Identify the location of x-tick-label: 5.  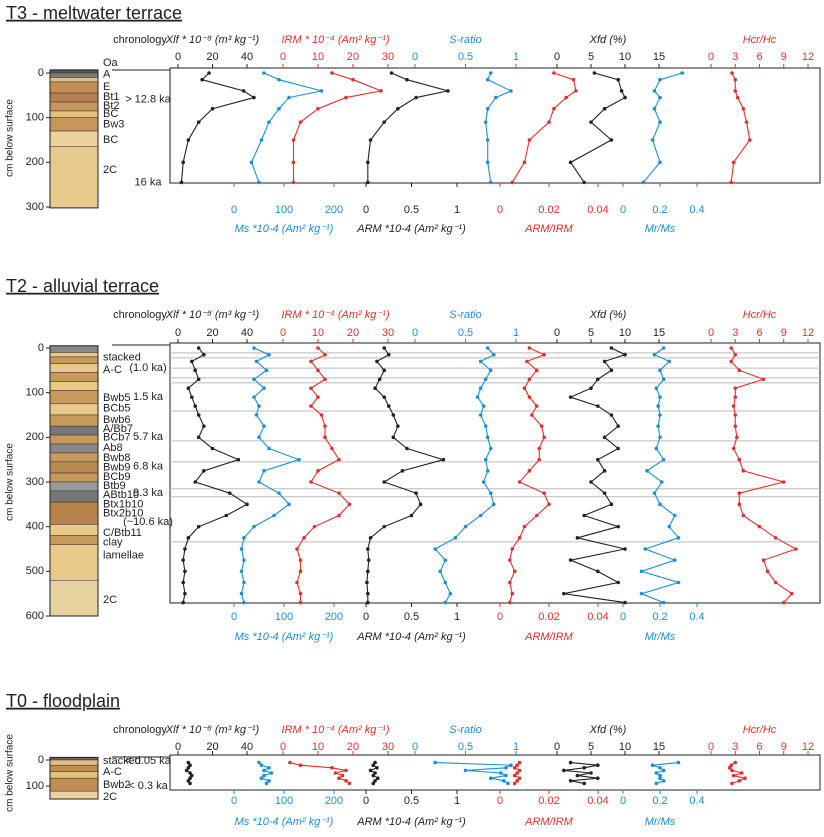
(591, 747).